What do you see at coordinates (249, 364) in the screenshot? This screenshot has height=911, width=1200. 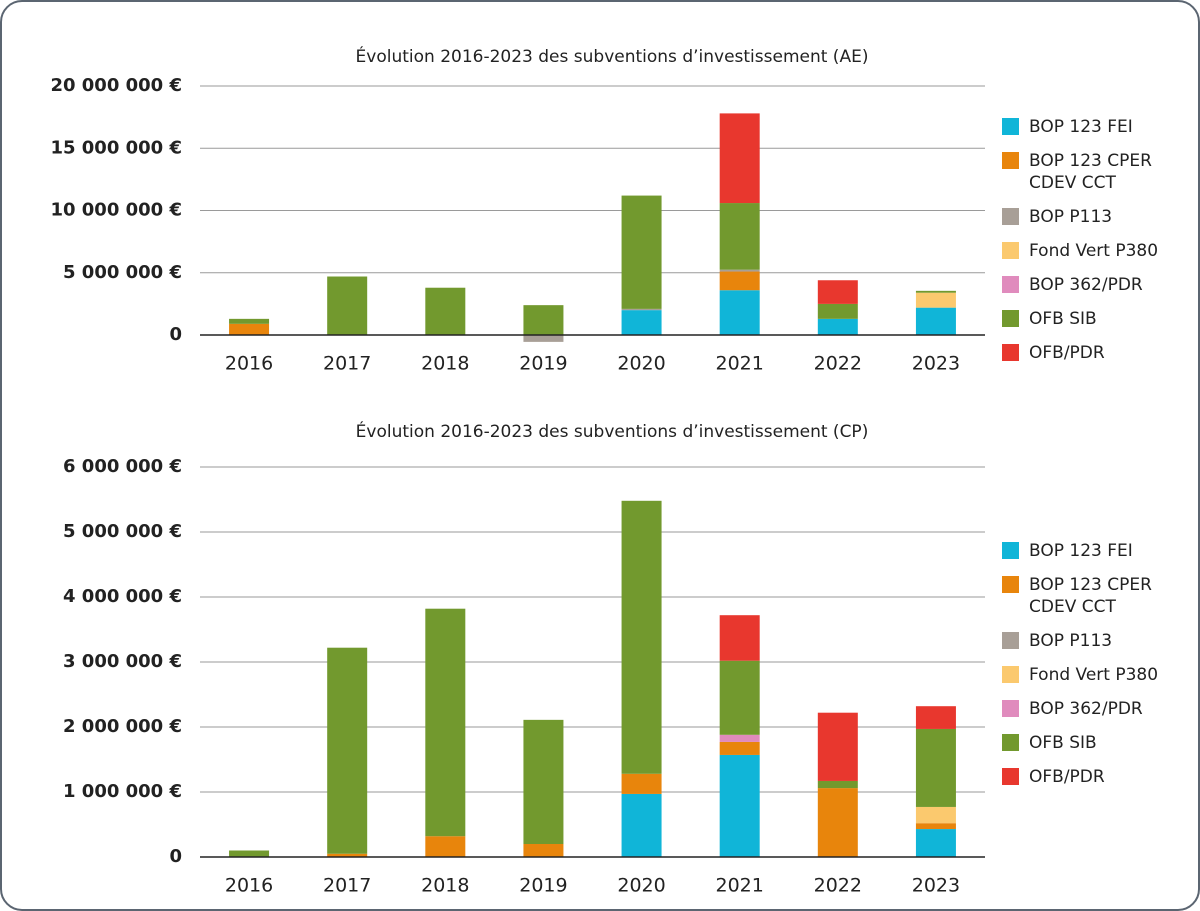 I see `x-tick-label: 2016` at bounding box center [249, 364].